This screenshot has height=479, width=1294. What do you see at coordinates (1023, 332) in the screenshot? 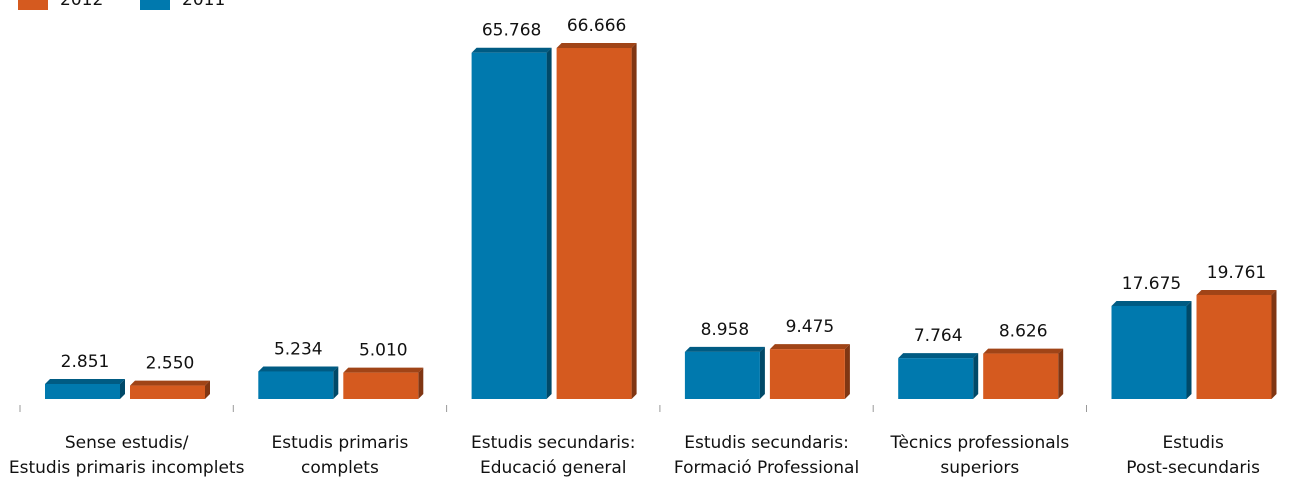
I see `value-label: 8.626` at bounding box center [1023, 332].